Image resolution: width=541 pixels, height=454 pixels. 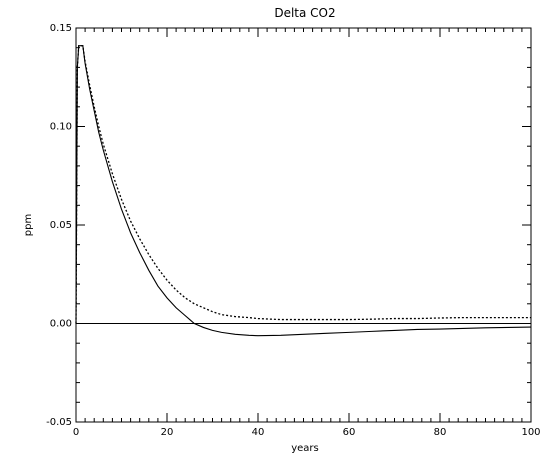 What do you see at coordinates (167, 432) in the screenshot?
I see `x-tick-label: 20` at bounding box center [167, 432].